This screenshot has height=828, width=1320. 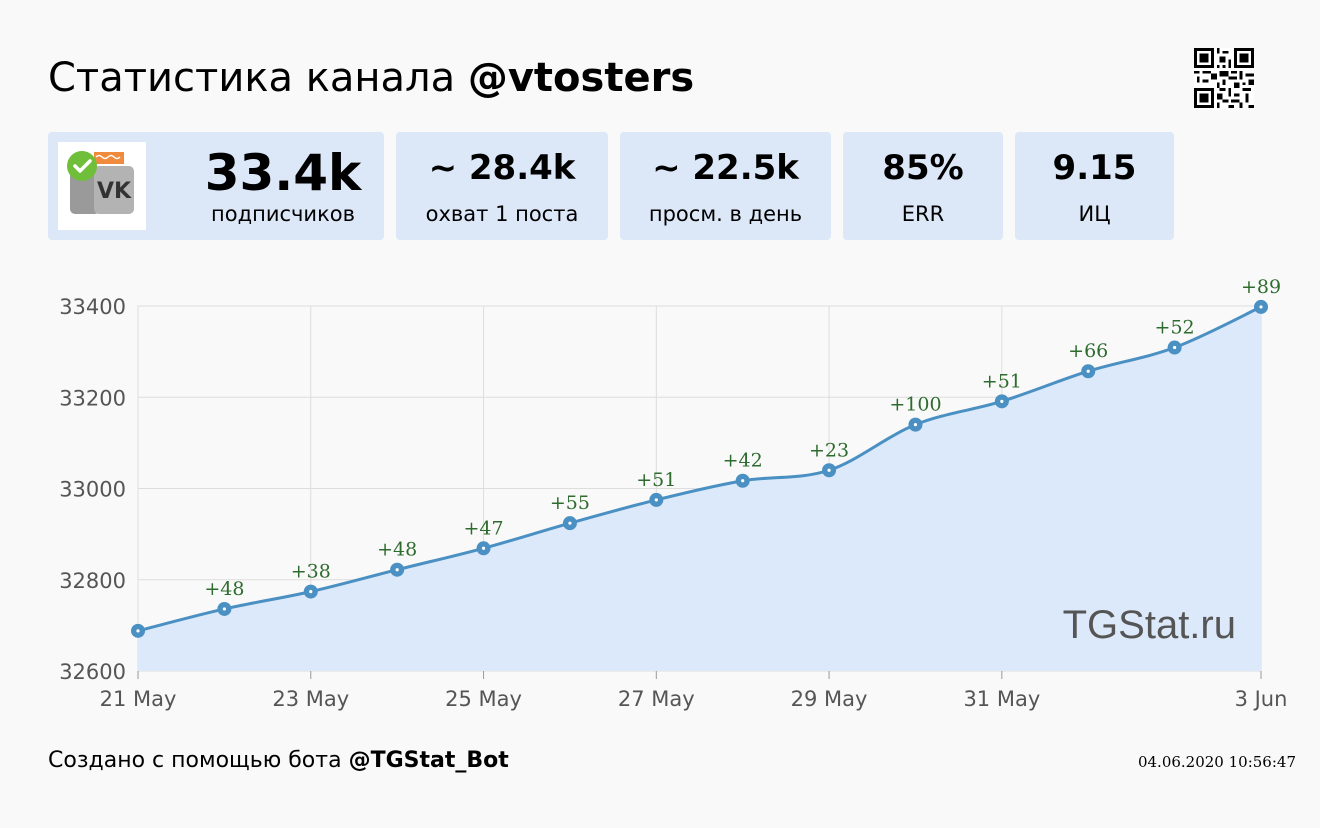 I want to click on x-tick-label: 29 May, so click(x=829, y=699).